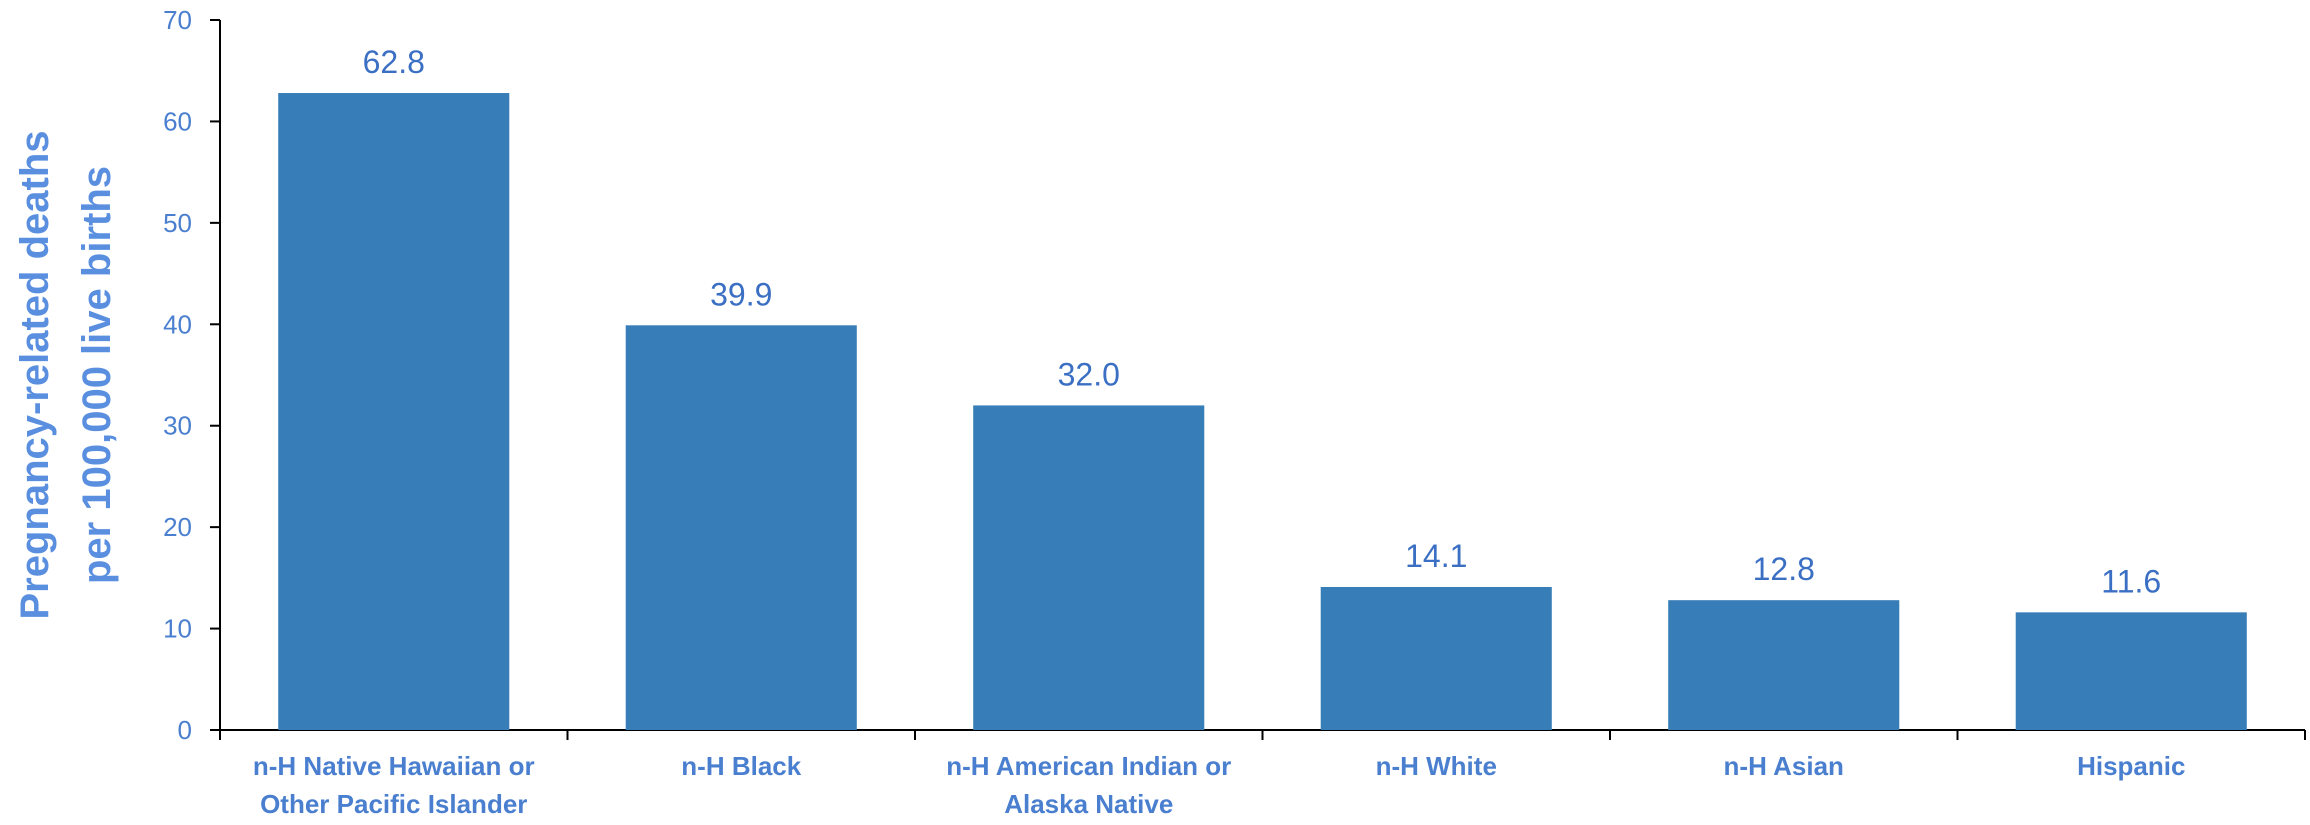  What do you see at coordinates (2131, 581) in the screenshot?
I see `data-label: 11.6` at bounding box center [2131, 581].